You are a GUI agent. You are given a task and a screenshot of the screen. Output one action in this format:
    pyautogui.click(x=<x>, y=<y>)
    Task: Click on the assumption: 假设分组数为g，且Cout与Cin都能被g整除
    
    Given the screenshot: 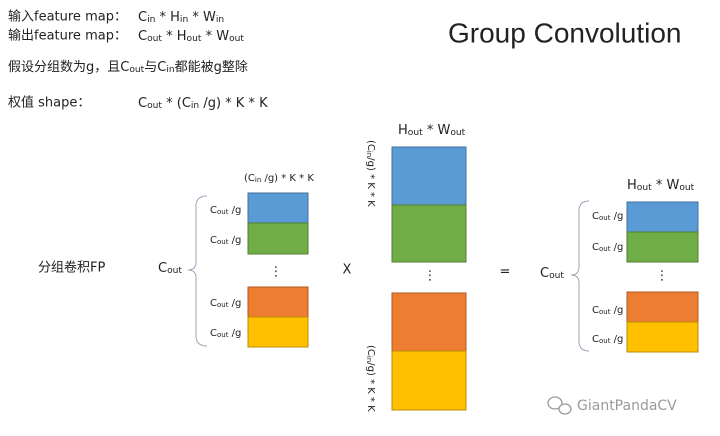 What is the action you would take?
    pyautogui.click(x=128, y=67)
    